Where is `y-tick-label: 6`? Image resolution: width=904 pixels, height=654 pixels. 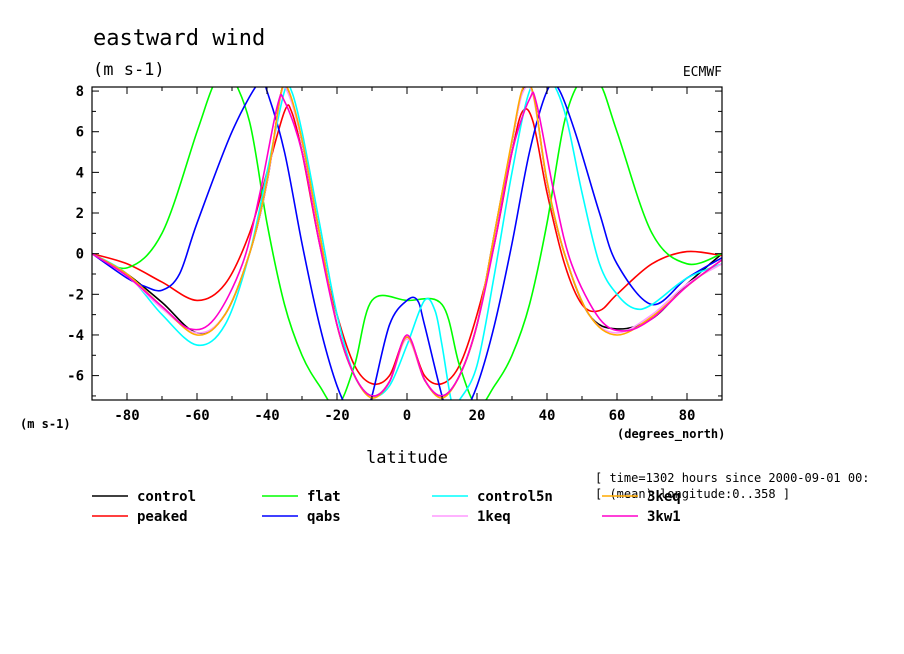 y-tick-label: 6 is located at coordinates (80, 133).